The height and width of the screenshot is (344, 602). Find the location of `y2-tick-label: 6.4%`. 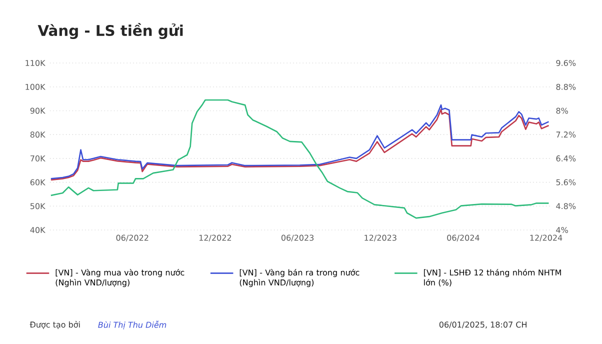

y2-tick-label: 6.4% is located at coordinates (566, 158).